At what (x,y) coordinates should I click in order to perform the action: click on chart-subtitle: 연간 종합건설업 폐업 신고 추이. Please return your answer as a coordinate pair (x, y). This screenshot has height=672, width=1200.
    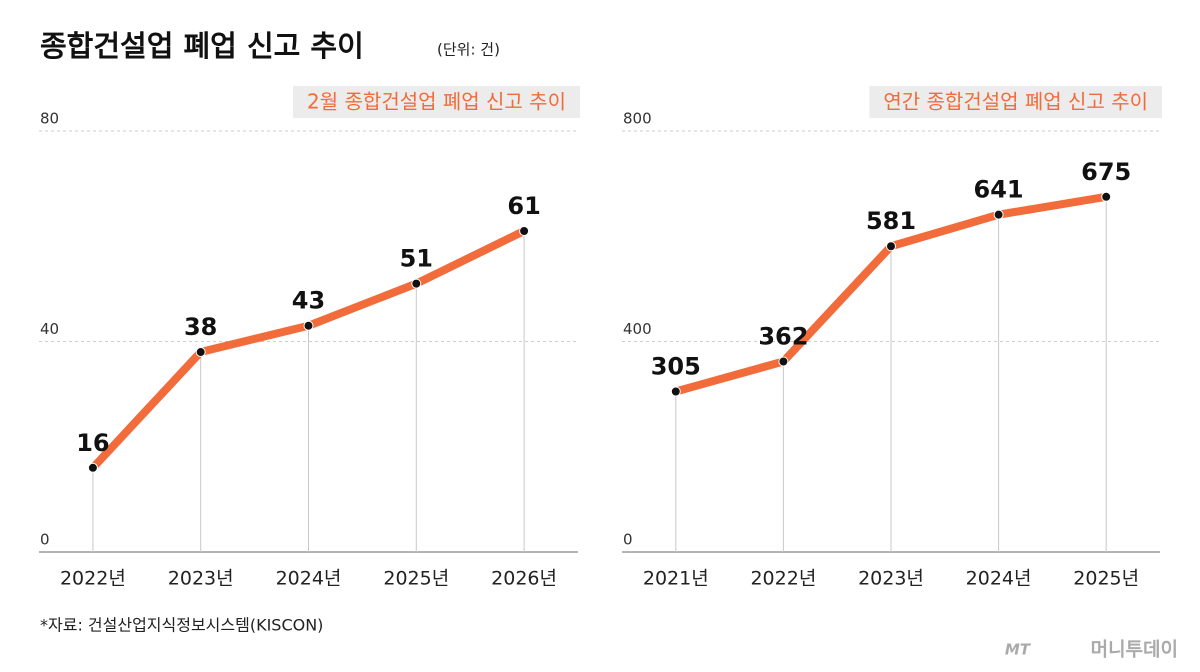
    Looking at the image, I should click on (1015, 102).